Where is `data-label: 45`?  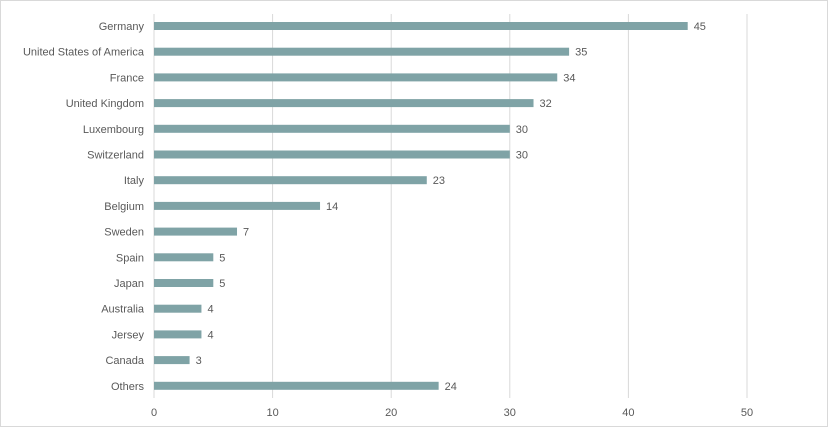 data-label: 45 is located at coordinates (700, 27).